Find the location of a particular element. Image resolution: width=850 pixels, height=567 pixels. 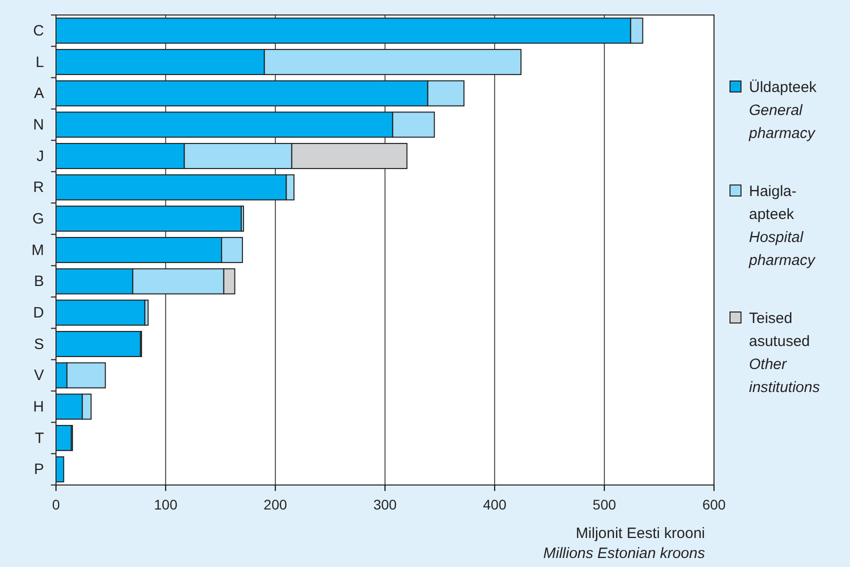

y-tick-label: A is located at coordinates (39, 93).